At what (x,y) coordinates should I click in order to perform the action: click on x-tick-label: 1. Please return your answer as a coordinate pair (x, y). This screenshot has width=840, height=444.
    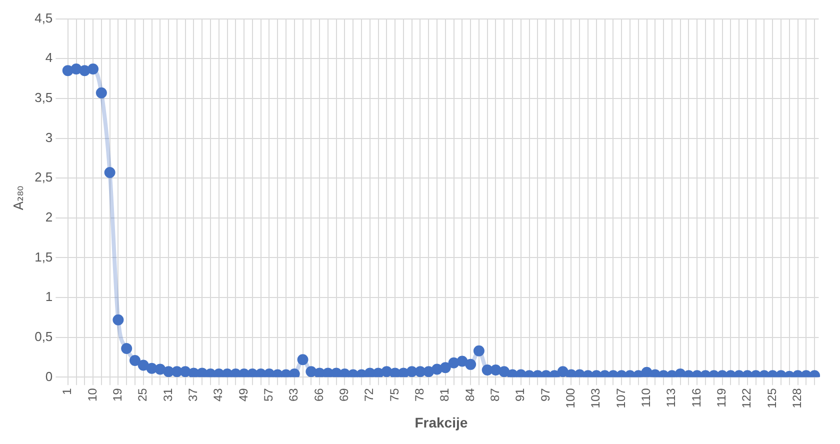
    Looking at the image, I should click on (67, 391).